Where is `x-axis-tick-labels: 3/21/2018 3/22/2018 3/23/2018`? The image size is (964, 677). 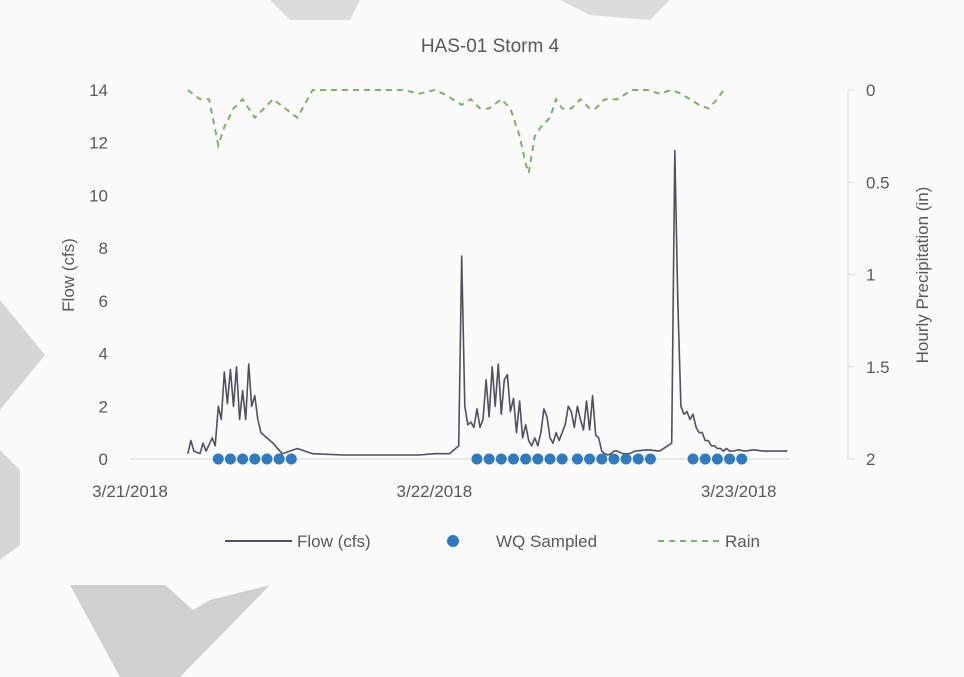
x-axis-tick-labels: 3/21/2018 3/22/2018 3/23/2018 is located at coordinates (434, 491).